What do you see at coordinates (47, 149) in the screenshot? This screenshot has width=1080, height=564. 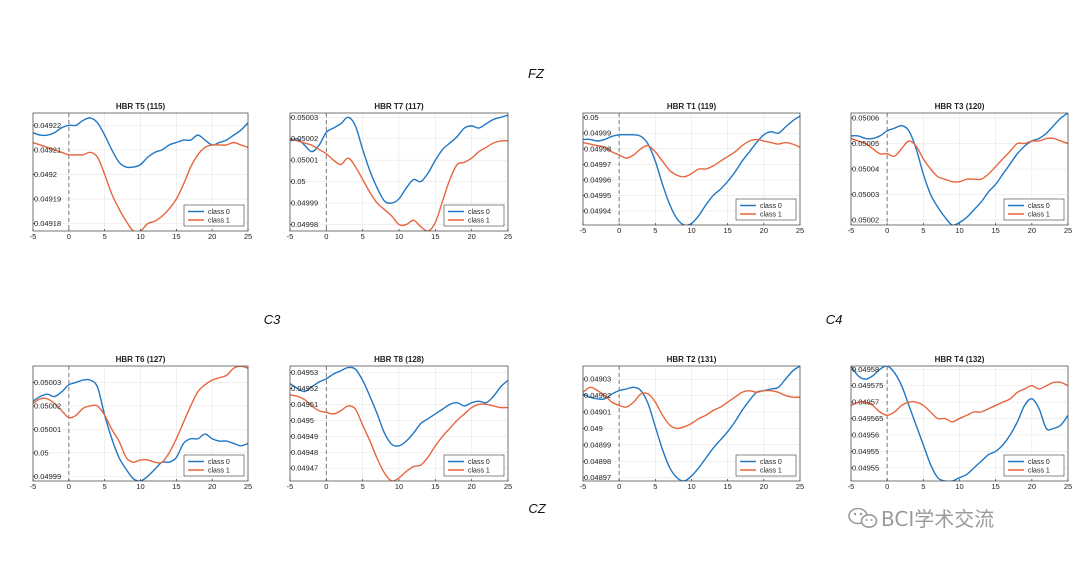 I see `y-tick-label: 0.04921` at bounding box center [47, 149].